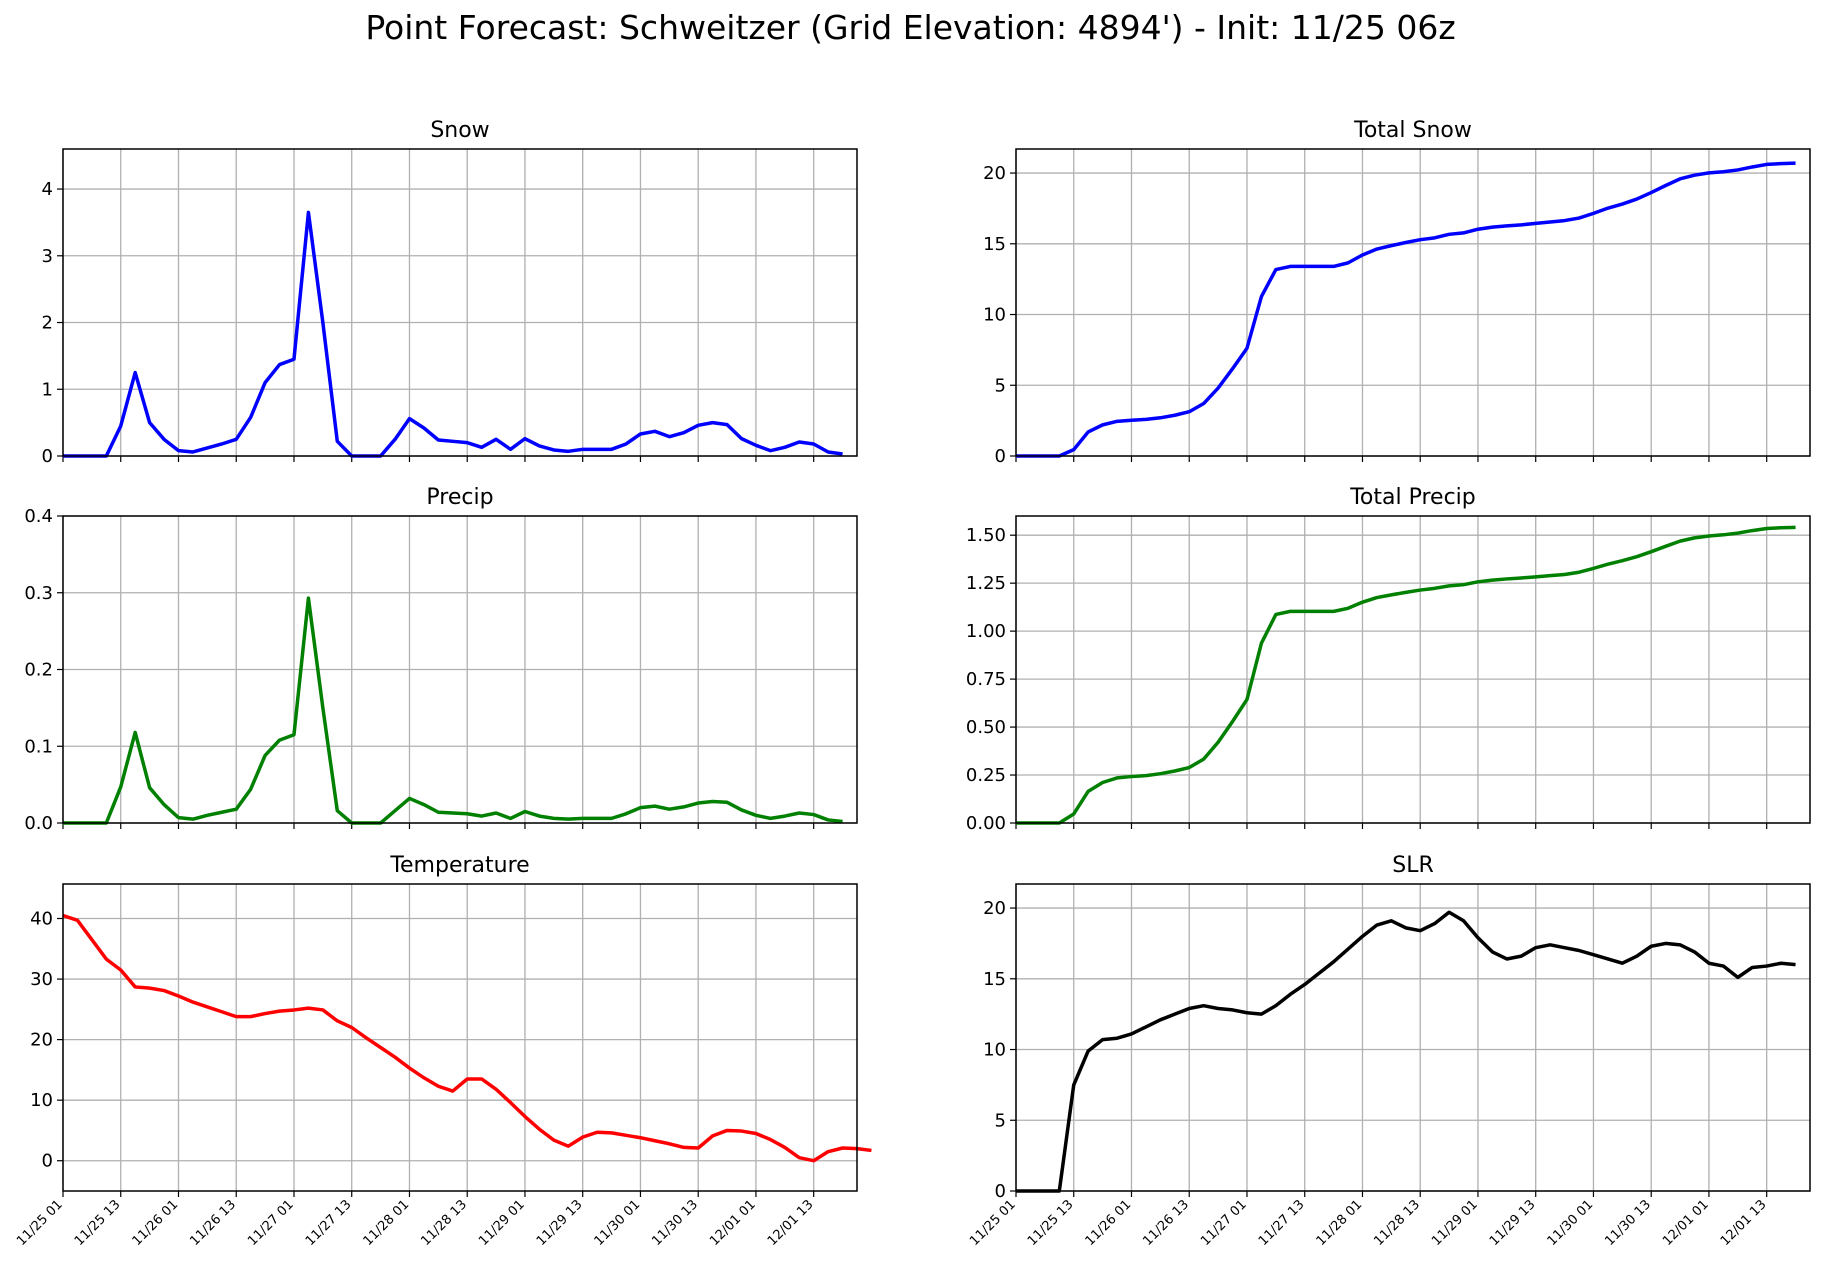 The width and height of the screenshot is (1821, 1274). I want to click on y-tick-label: 0.0, so click(38, 823).